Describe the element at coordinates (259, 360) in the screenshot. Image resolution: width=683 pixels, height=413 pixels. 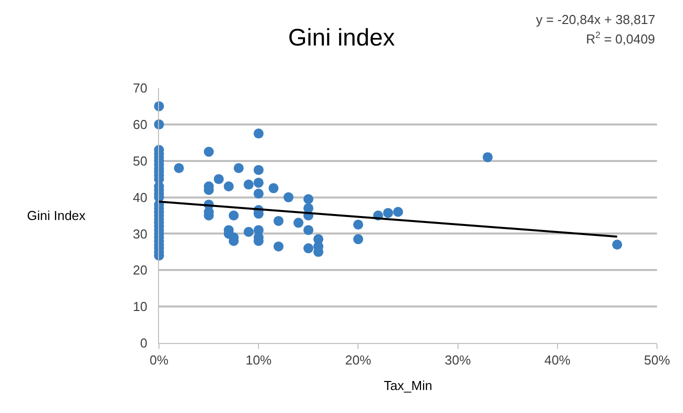
I see `x-tick-label: 10%` at that location.